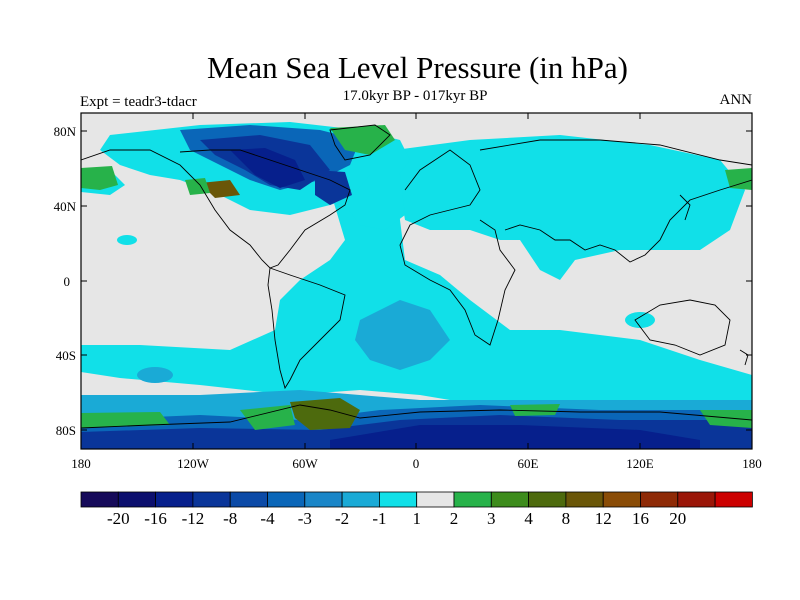  What do you see at coordinates (416, 416) in the screenshot?
I see `antarctica-coastline` at bounding box center [416, 416].